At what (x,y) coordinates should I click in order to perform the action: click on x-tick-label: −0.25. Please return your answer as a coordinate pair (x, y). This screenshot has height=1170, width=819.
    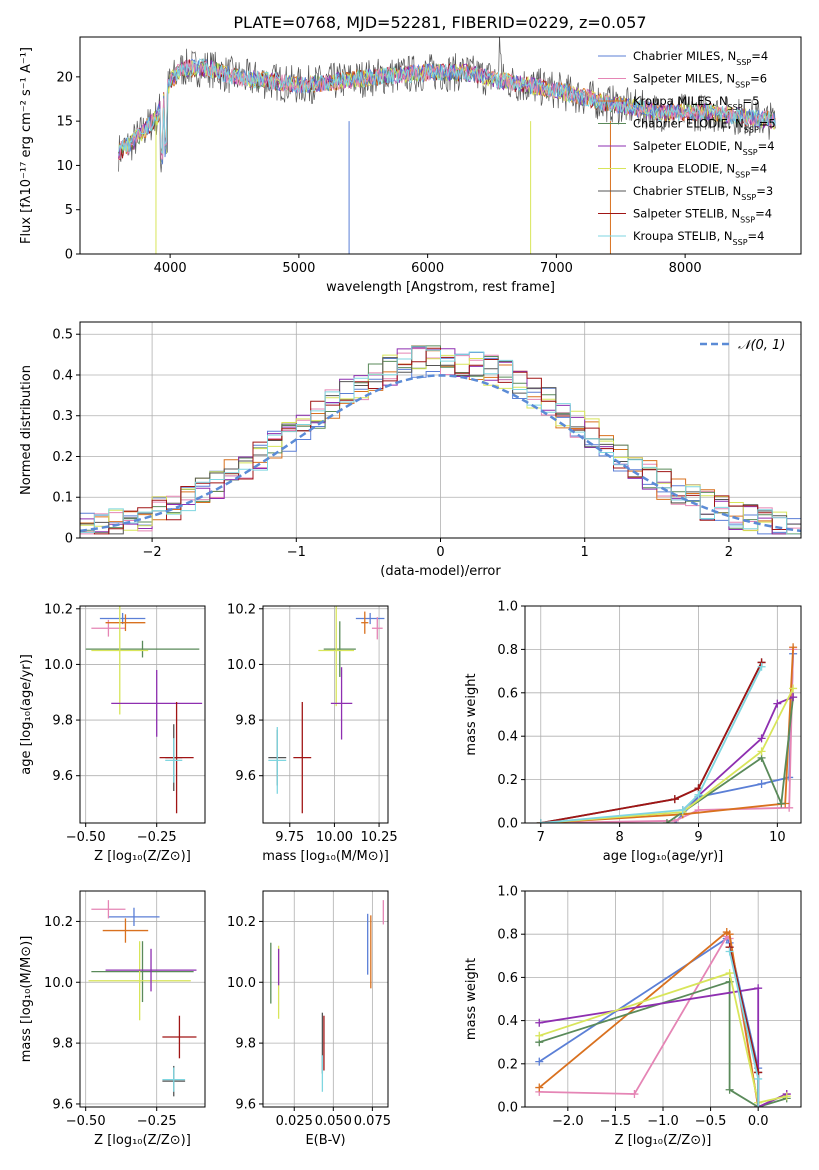
    Looking at the image, I should click on (157, 1121).